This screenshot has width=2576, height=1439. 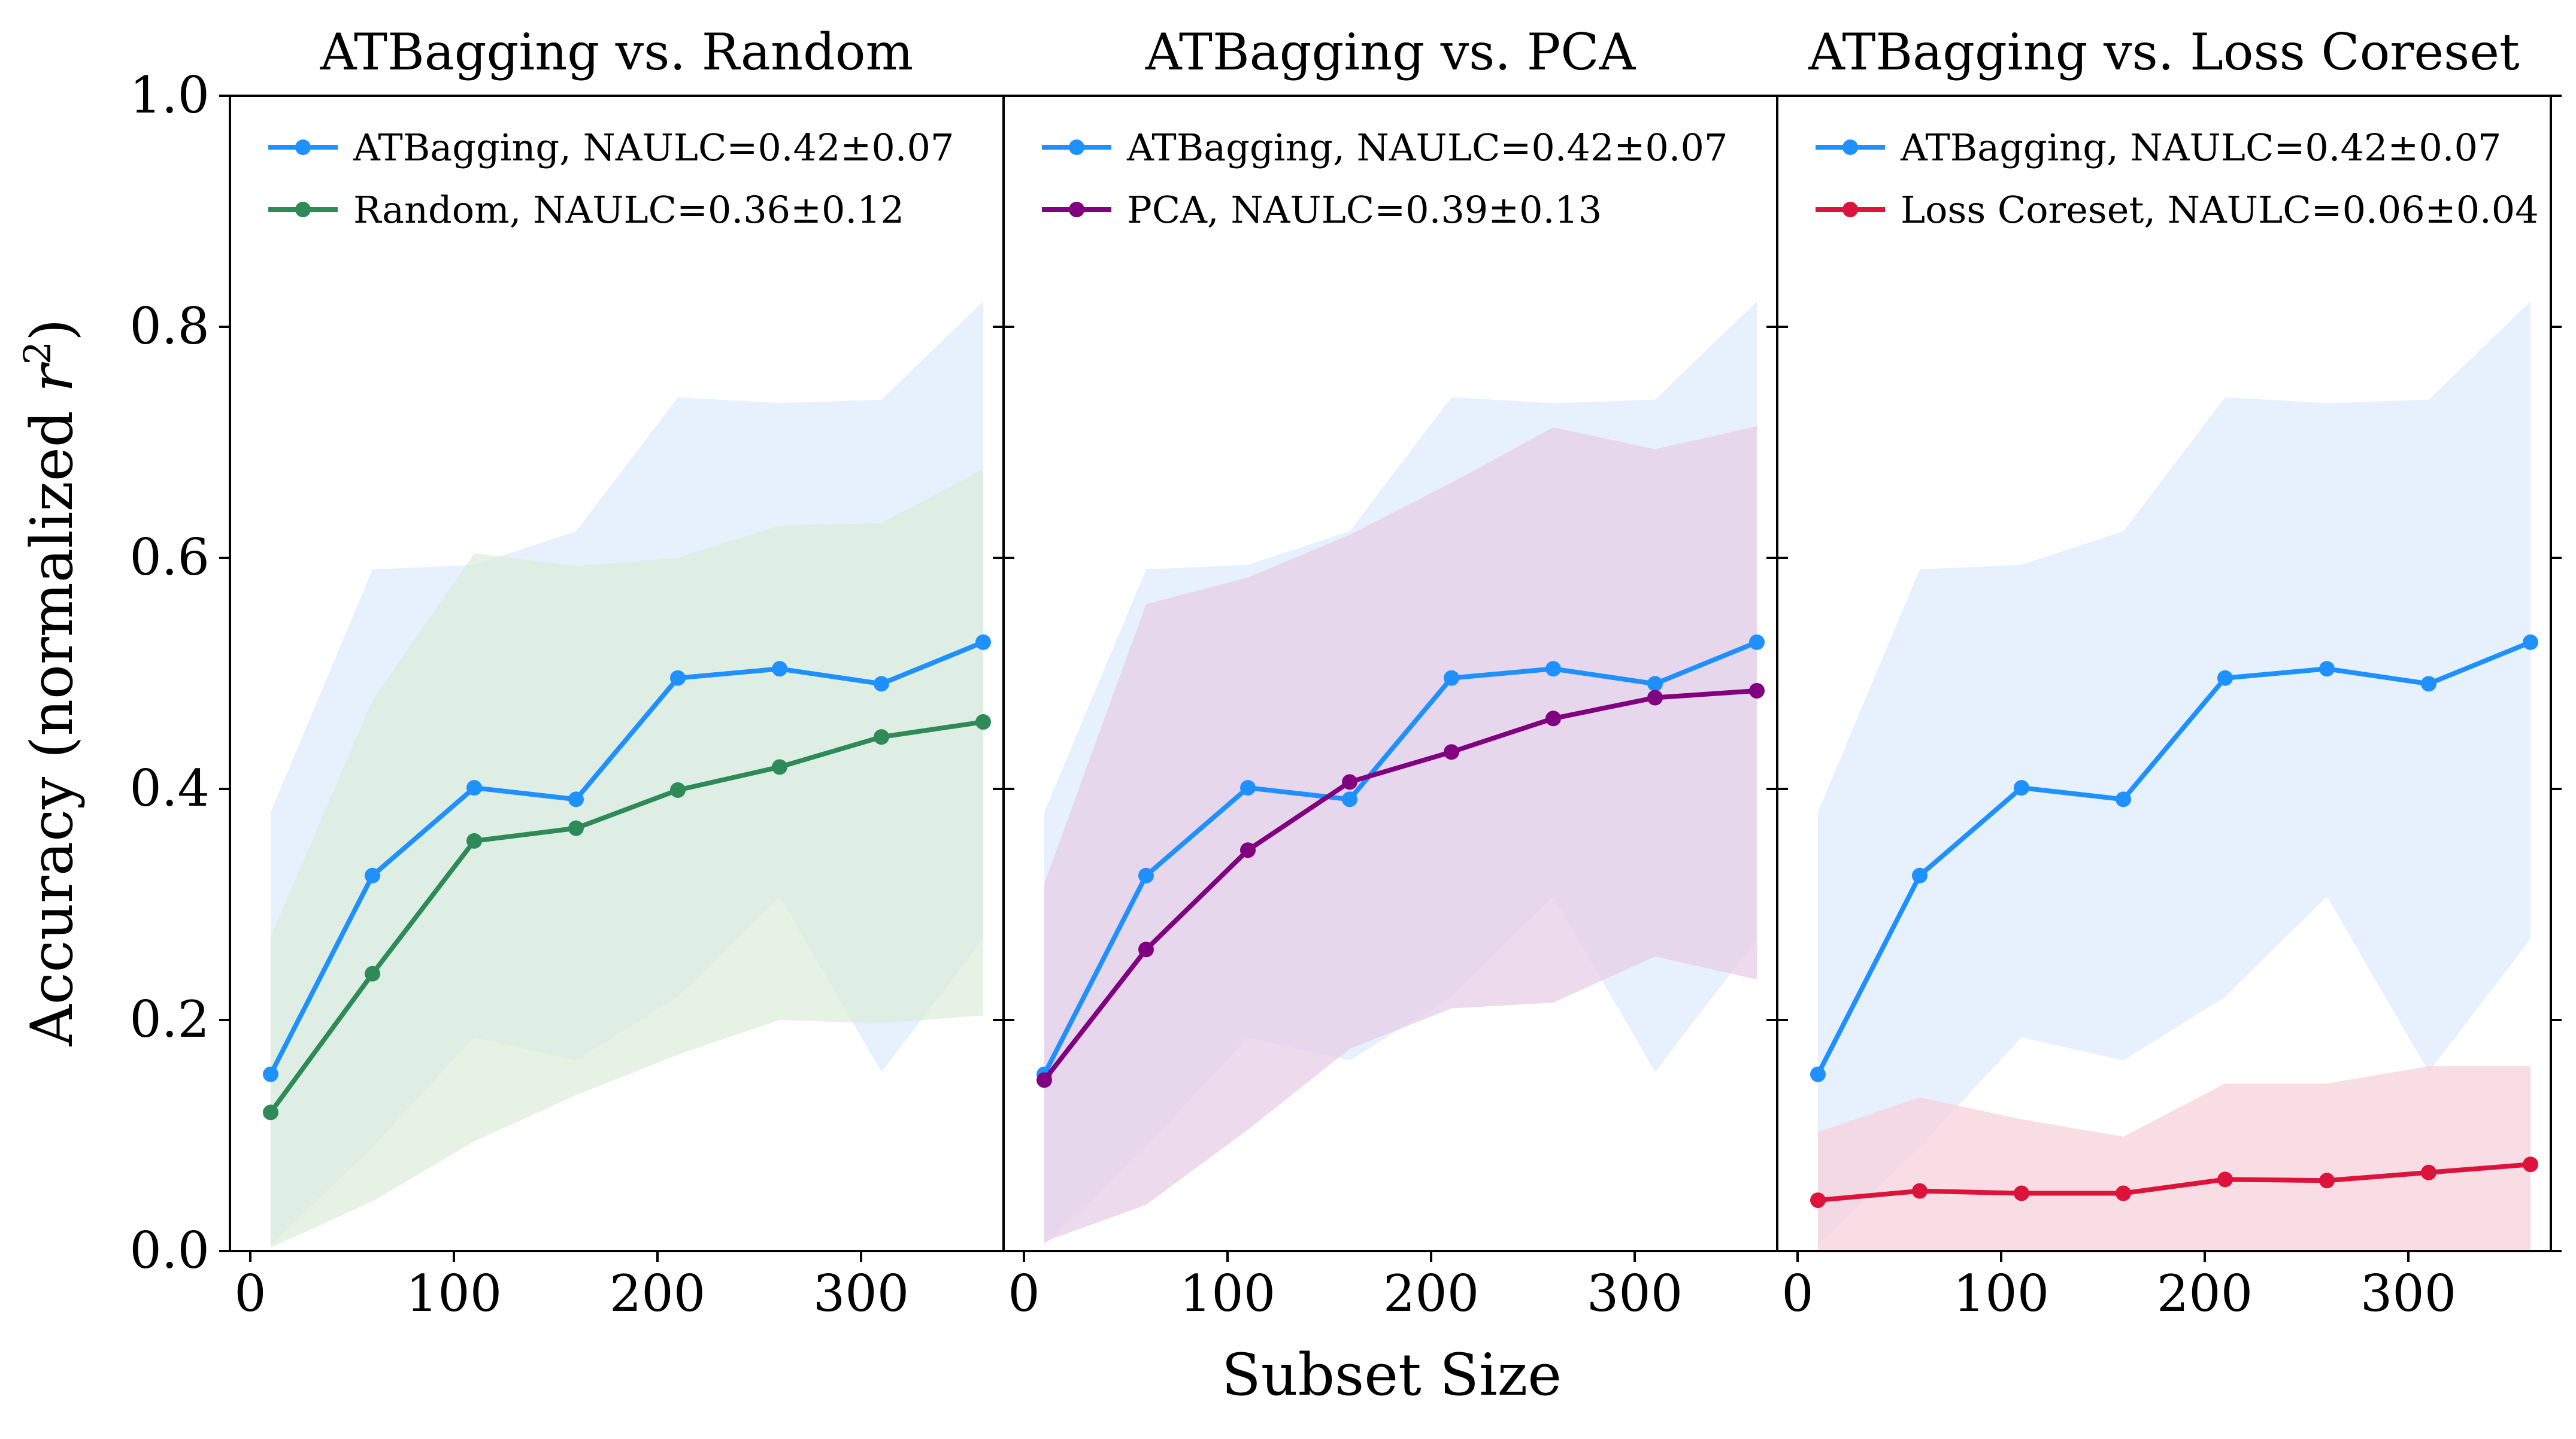 What do you see at coordinates (2164, 52) in the screenshot?
I see `panel-title: ATBagging vs. Loss Coreset` at bounding box center [2164, 52].